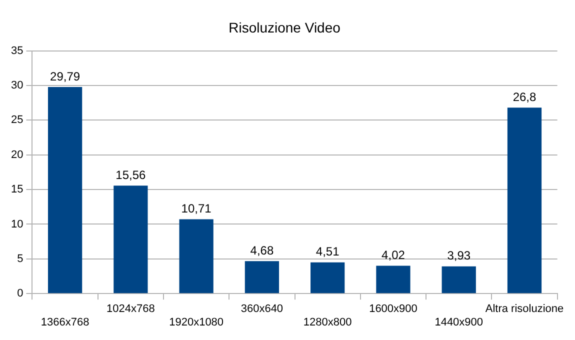  I want to click on y-tick-label: 15, so click(17, 190).